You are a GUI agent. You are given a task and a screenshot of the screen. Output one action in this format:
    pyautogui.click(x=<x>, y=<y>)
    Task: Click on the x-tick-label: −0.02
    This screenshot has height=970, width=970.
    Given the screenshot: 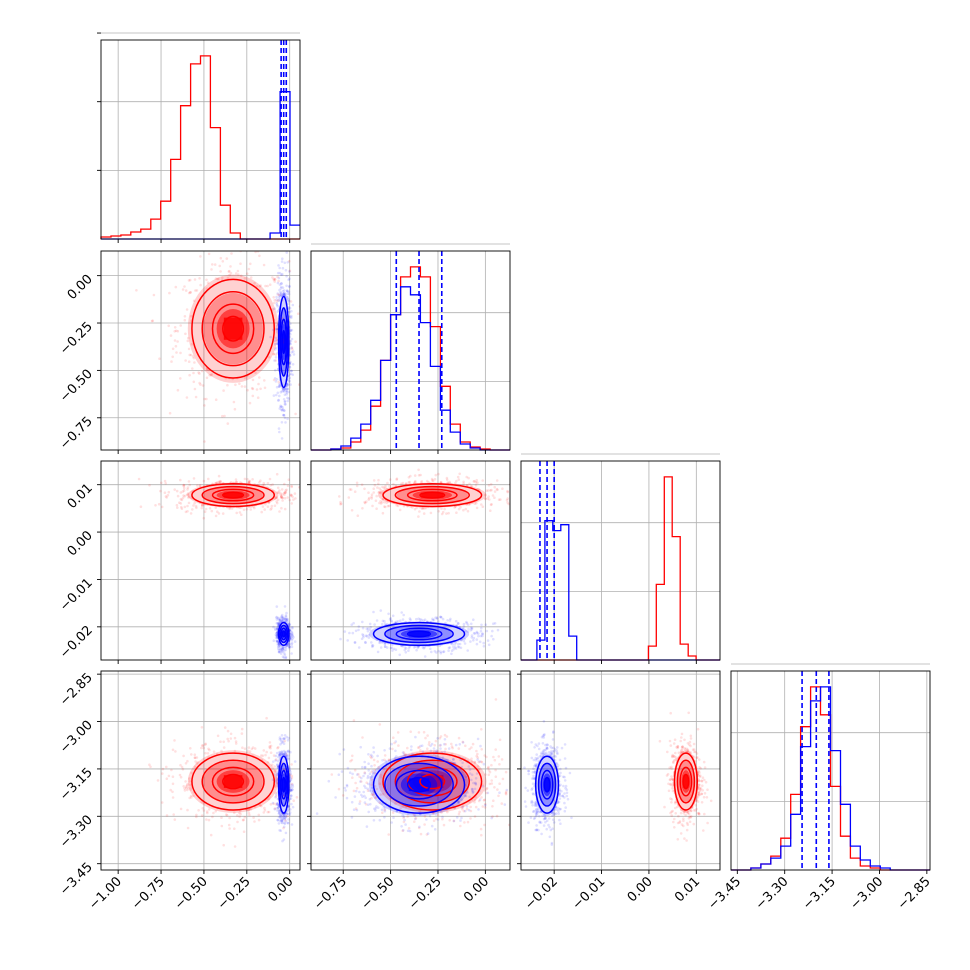 What is the action you would take?
    pyautogui.click(x=541, y=893)
    